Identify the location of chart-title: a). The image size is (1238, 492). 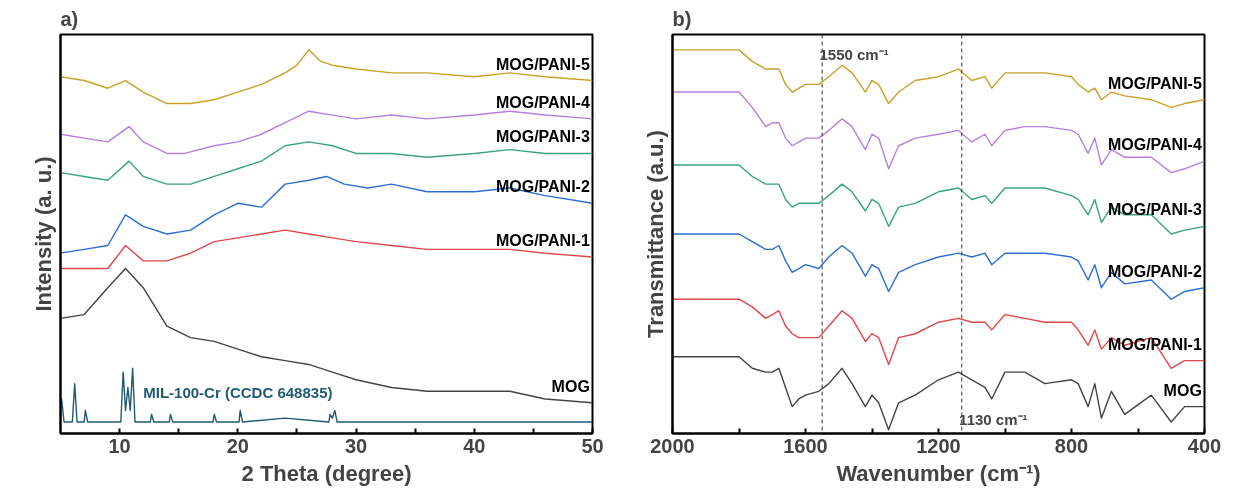
(69, 18).